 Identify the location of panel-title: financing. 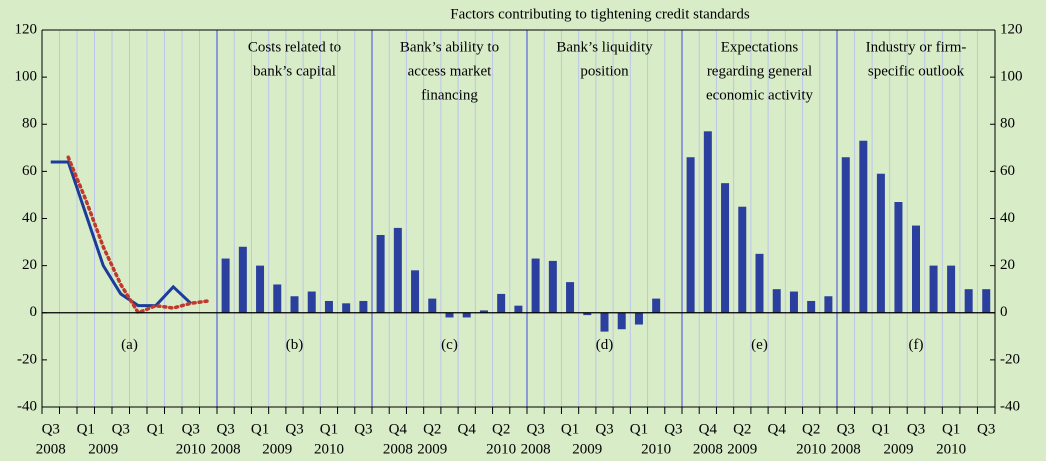
(449, 95).